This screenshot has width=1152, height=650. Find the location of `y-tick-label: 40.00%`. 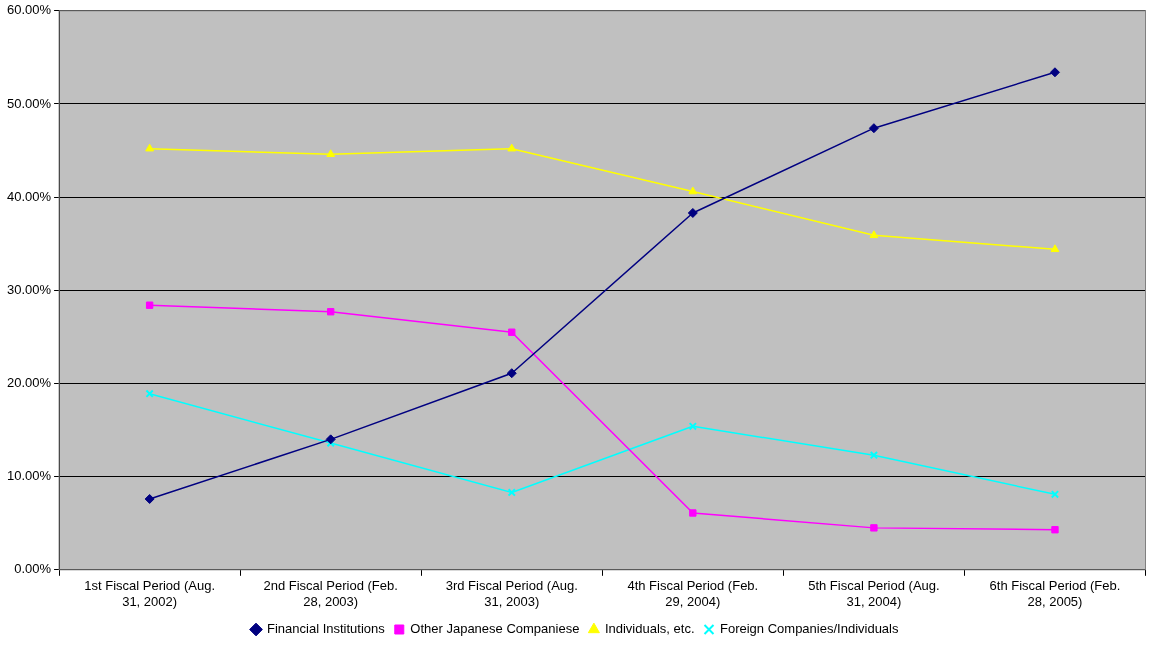

y-tick-label: 40.00% is located at coordinates (29, 196).